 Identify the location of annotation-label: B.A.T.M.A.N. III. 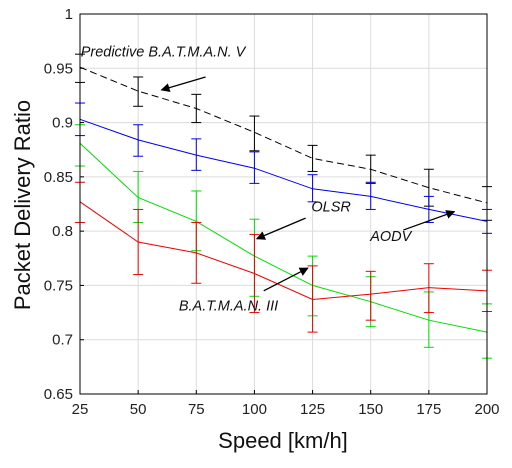
(228, 306).